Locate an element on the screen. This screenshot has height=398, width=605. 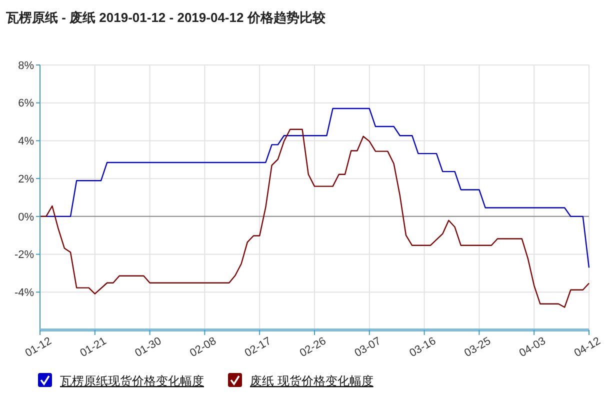
y-tick-label: 4% is located at coordinates (26, 142).